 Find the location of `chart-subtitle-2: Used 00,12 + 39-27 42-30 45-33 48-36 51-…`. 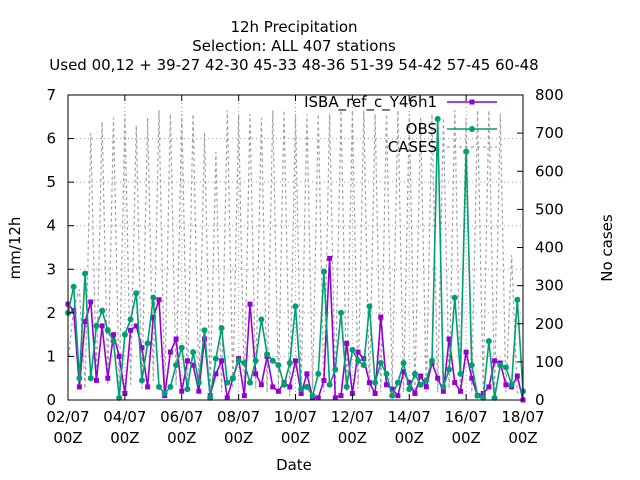

chart-subtitle-2: Used 00,12 + 39-27 42-30 45-33 48-36 51-… is located at coordinates (293, 65).